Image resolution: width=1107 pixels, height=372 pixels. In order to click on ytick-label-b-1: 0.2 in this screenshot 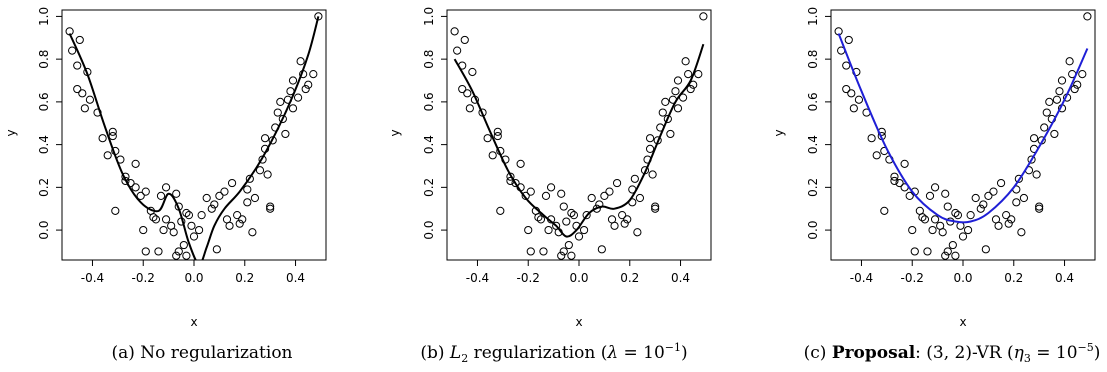, I will do `click(429, 187)`.